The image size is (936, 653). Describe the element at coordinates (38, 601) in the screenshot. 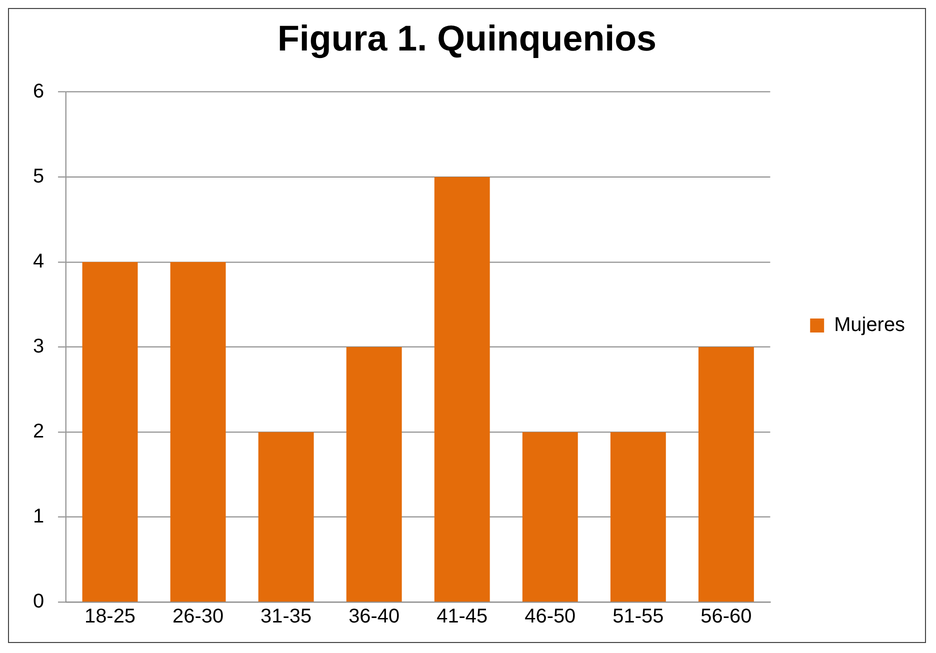

I see `y-tick-label: 0` at that location.